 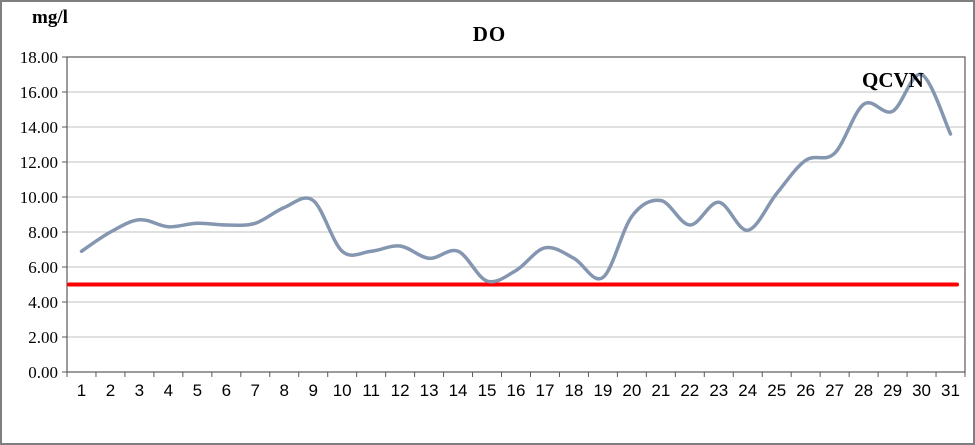 I want to click on y-axis-unit-label: mg/l, so click(x=50, y=17).